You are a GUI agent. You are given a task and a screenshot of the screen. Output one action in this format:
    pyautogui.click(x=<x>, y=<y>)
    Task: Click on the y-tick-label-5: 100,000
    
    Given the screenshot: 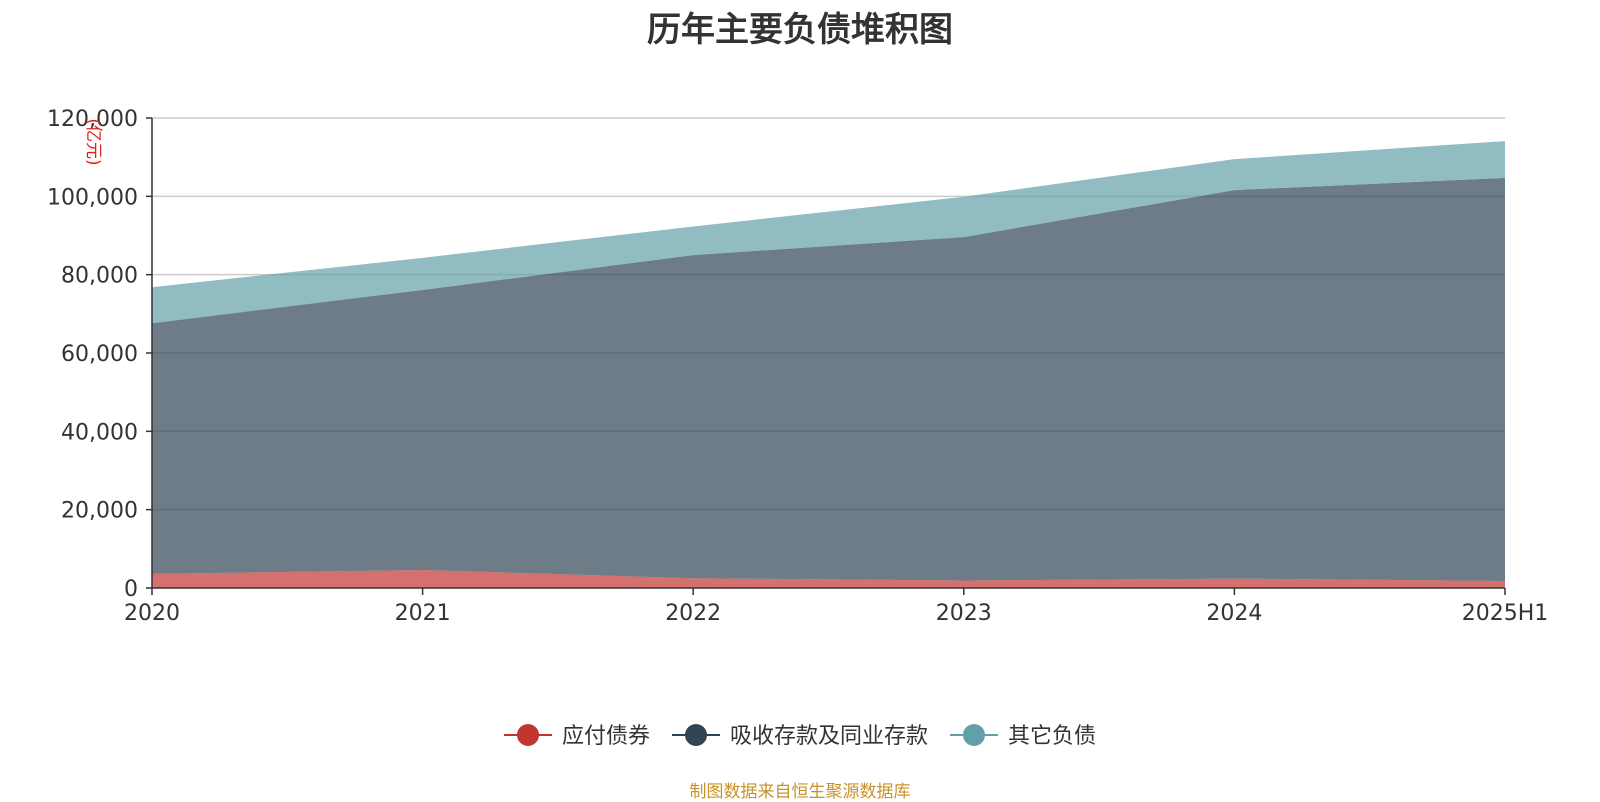 What is the action you would take?
    pyautogui.click(x=92, y=197)
    